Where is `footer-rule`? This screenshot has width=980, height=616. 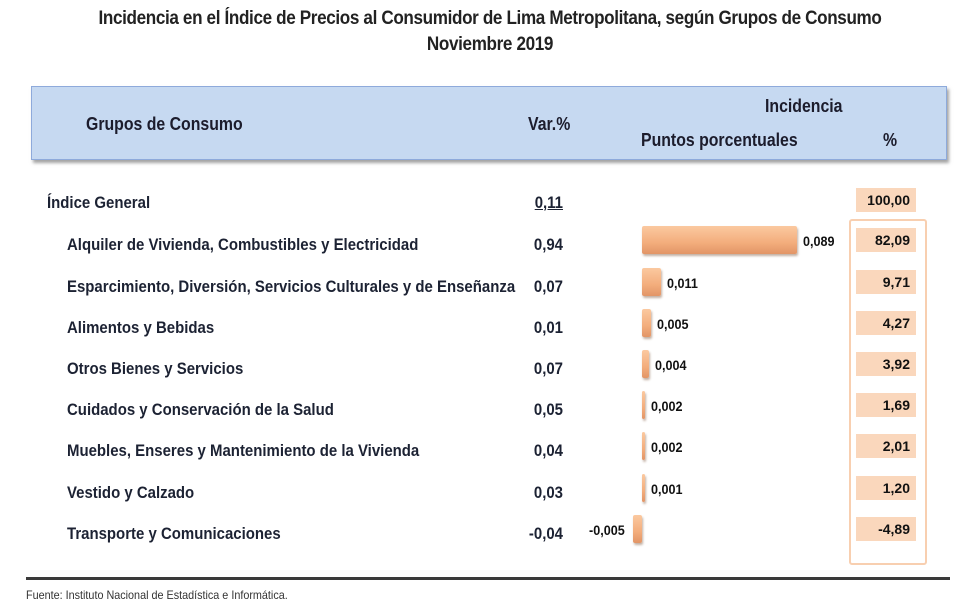
footer-rule is located at coordinates (488, 578).